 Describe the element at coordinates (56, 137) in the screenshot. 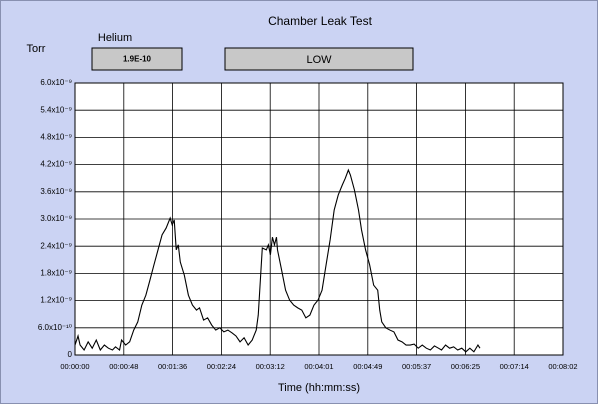

I see `y-tick-label: 4.8x10⁻⁹` at that location.